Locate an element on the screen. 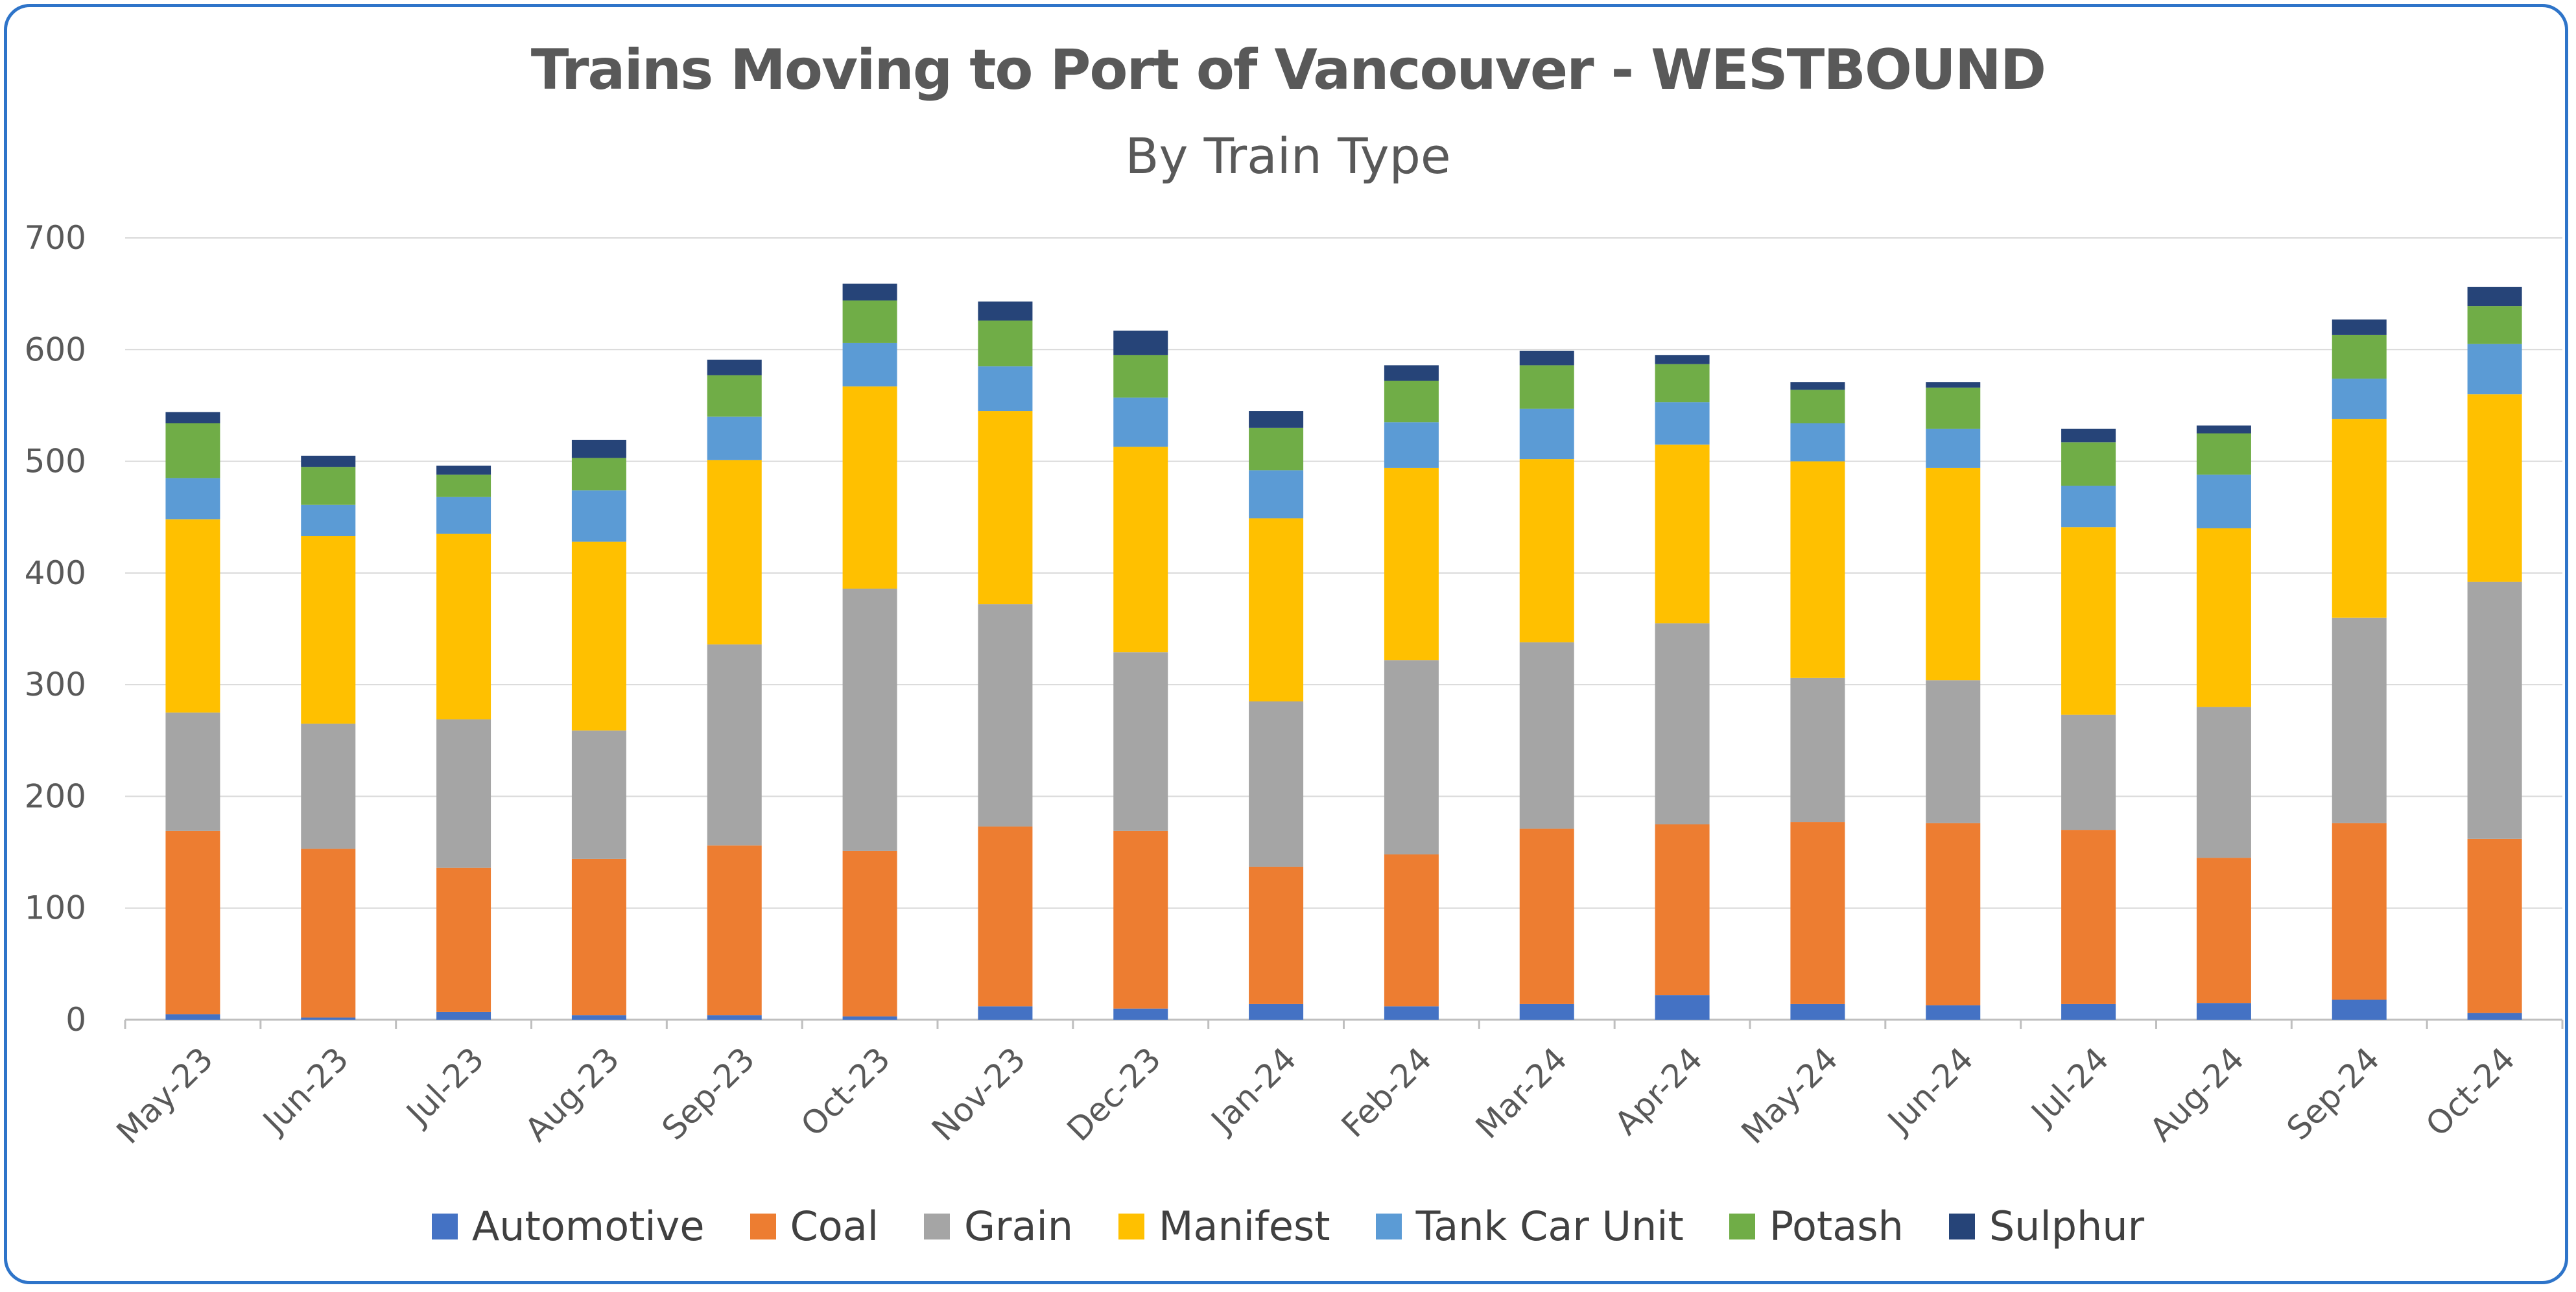  legend-label: Coal is located at coordinates (834, 1226).